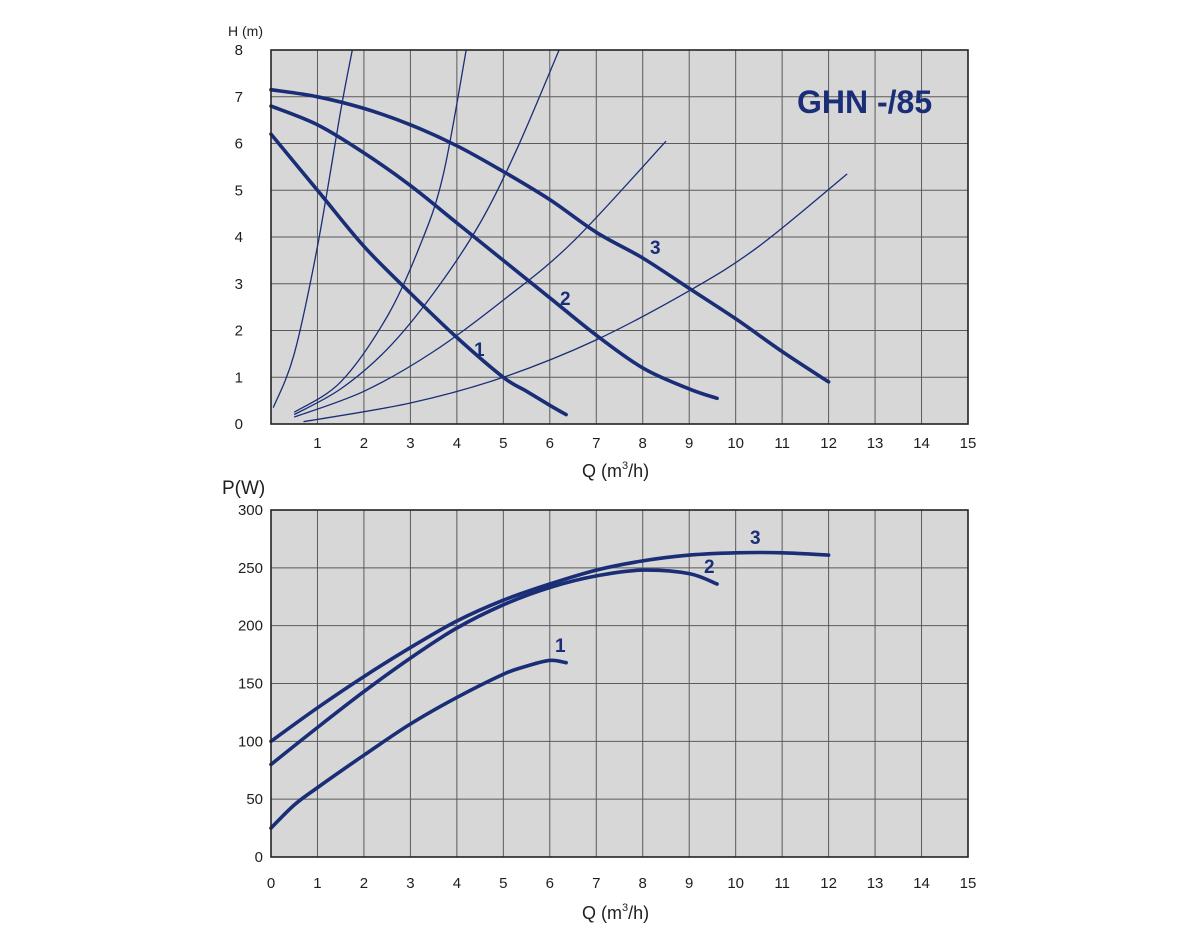  Describe the element at coordinates (864, 102) in the screenshot. I see `model-title: GHN -/85` at that location.